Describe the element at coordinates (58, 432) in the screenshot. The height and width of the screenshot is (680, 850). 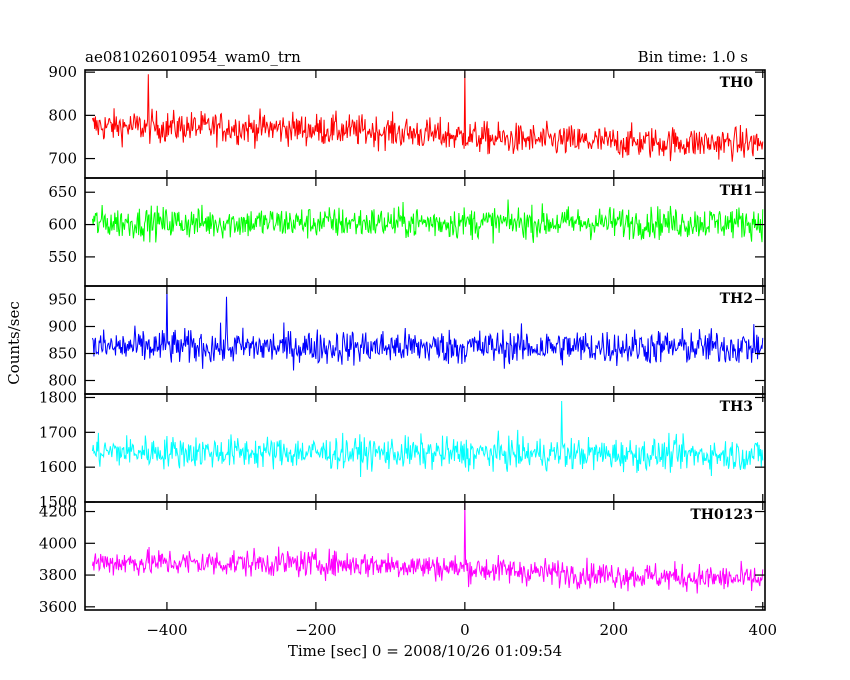
I see `y-tick-label: 1700` at that location.